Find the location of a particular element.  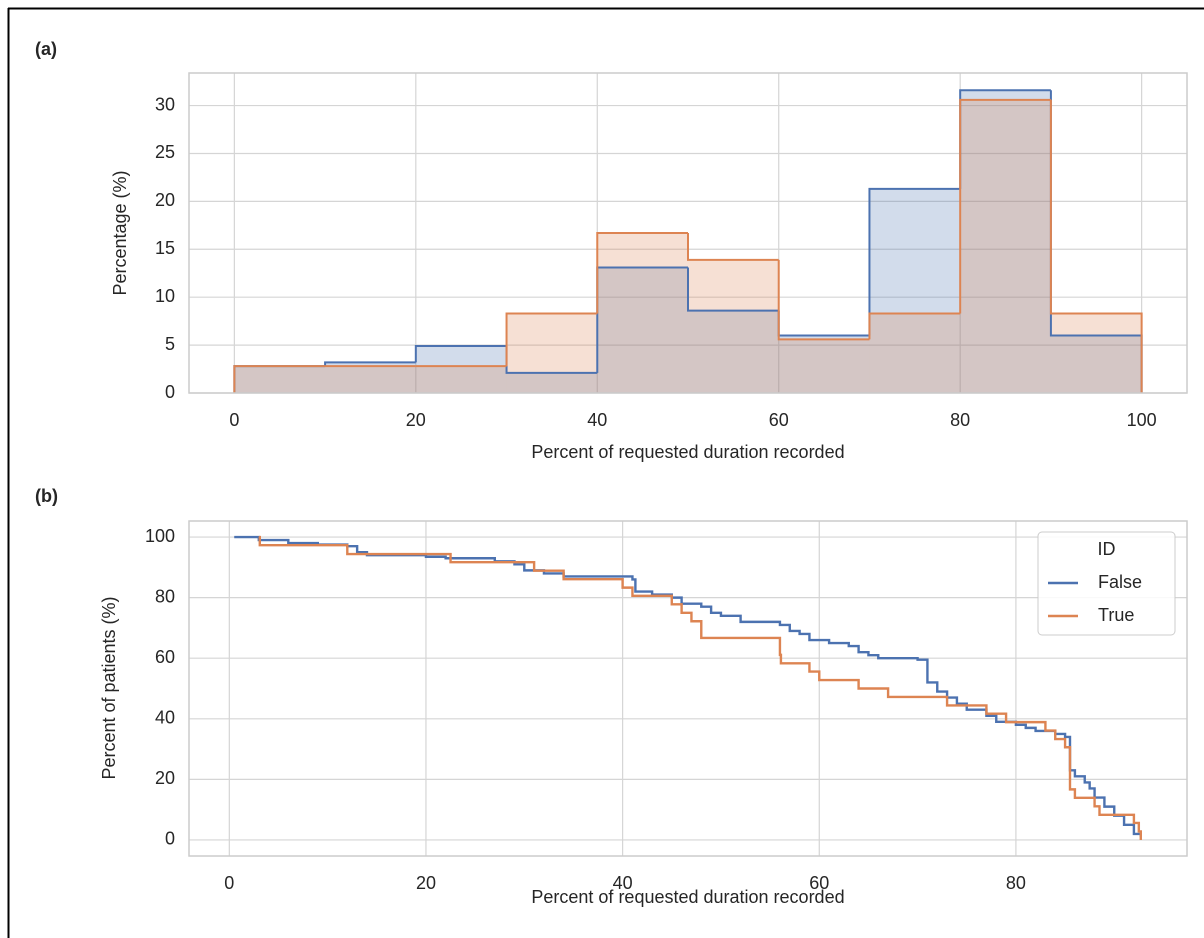

y-axis-label: Percentage (%) is located at coordinates (120, 232).